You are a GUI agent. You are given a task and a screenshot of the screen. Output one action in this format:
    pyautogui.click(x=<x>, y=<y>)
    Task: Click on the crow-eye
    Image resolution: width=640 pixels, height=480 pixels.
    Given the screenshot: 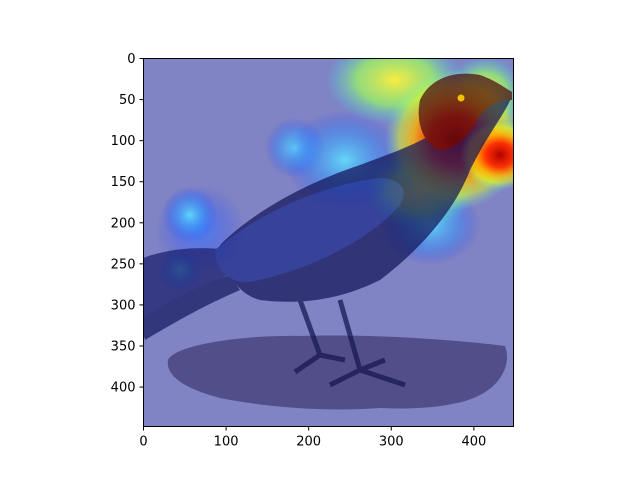 What is the action you would take?
    pyautogui.click(x=461, y=98)
    